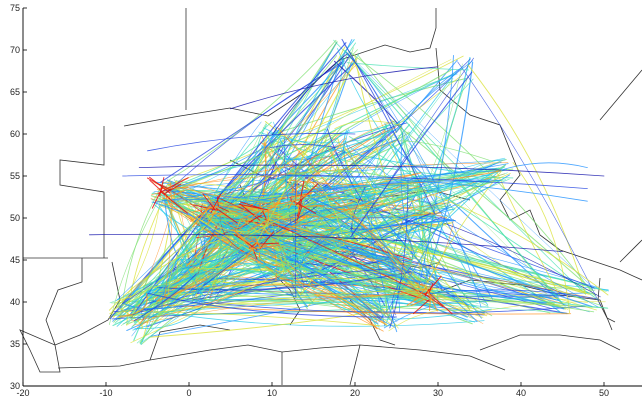 Image resolution: width=642 pixels, height=398 pixels. Describe the element at coordinates (82, 192) in the screenshot. I see `border-british-isles` at that location.